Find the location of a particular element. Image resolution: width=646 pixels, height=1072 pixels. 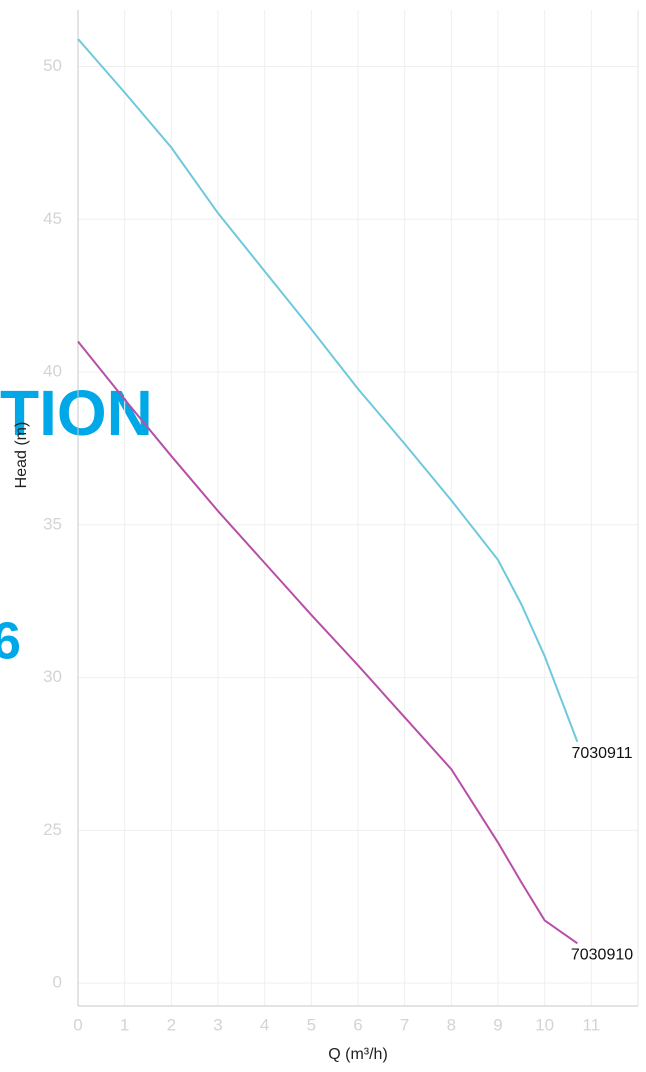

x-tick-label: 7 is located at coordinates (404, 1024).